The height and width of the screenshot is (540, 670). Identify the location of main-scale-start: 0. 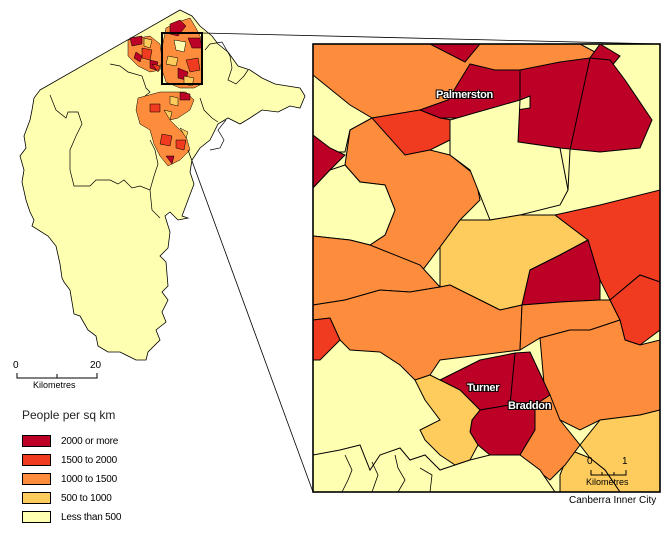
(16, 365).